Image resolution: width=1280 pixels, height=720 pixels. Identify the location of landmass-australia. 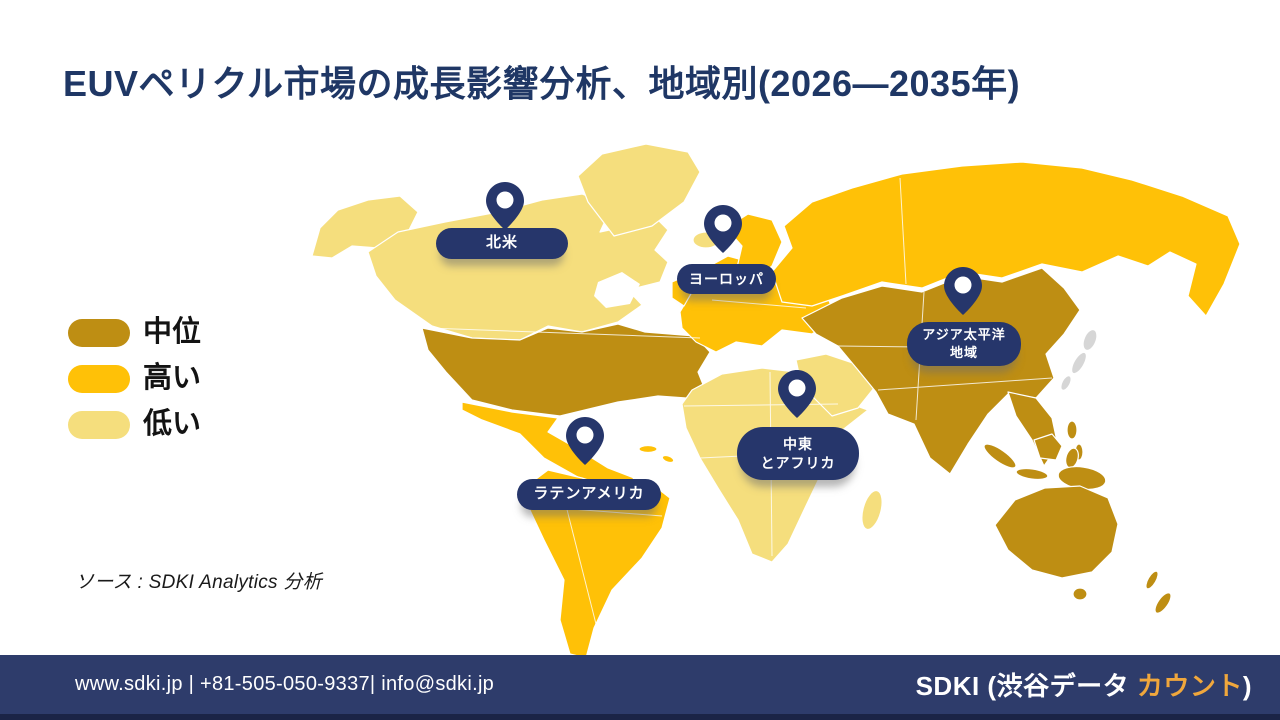
(1083, 549).